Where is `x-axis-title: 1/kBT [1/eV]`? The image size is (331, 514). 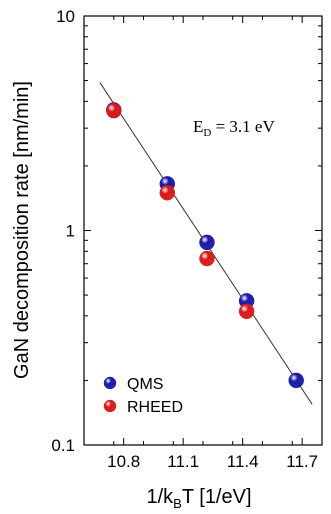
x-axis-title: 1/kBT [1/eV] is located at coordinates (198, 498).